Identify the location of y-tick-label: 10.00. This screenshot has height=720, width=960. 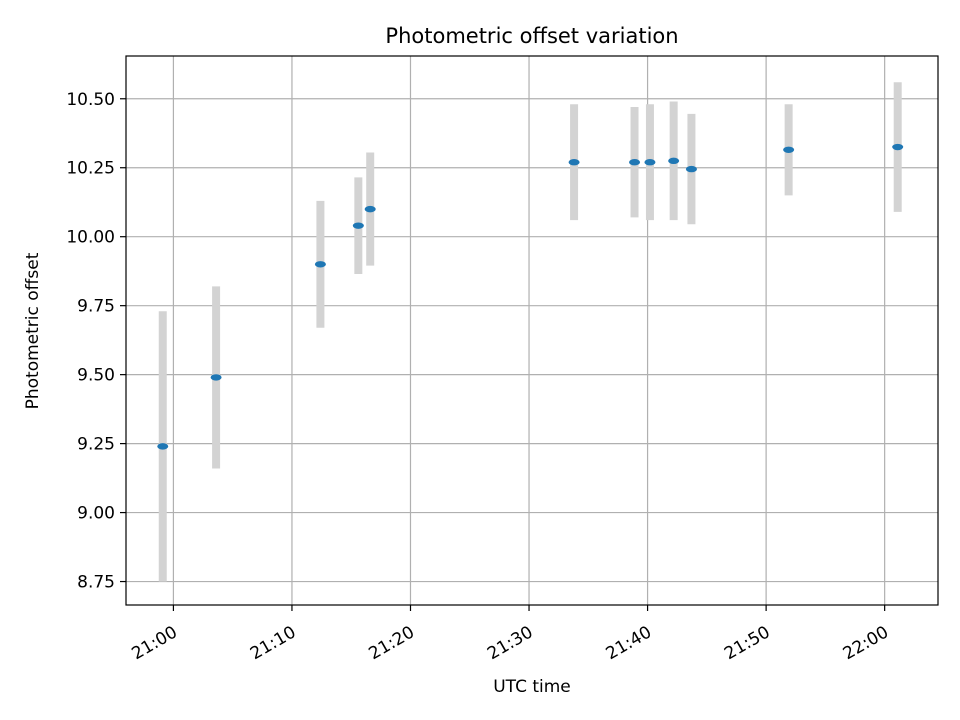
(90, 238).